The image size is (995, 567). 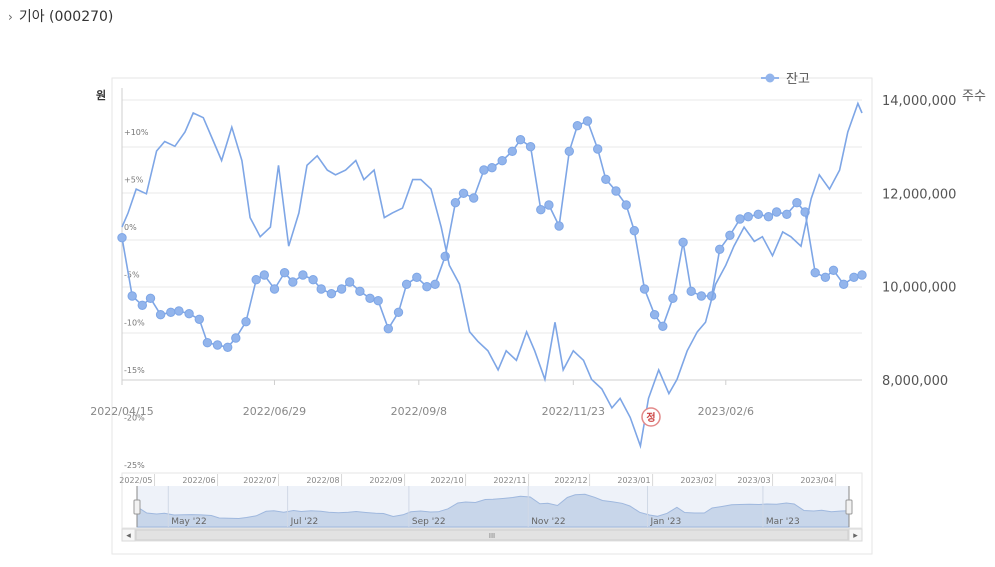 I want to click on x-tick-label: 2022/09/8, so click(x=419, y=411).